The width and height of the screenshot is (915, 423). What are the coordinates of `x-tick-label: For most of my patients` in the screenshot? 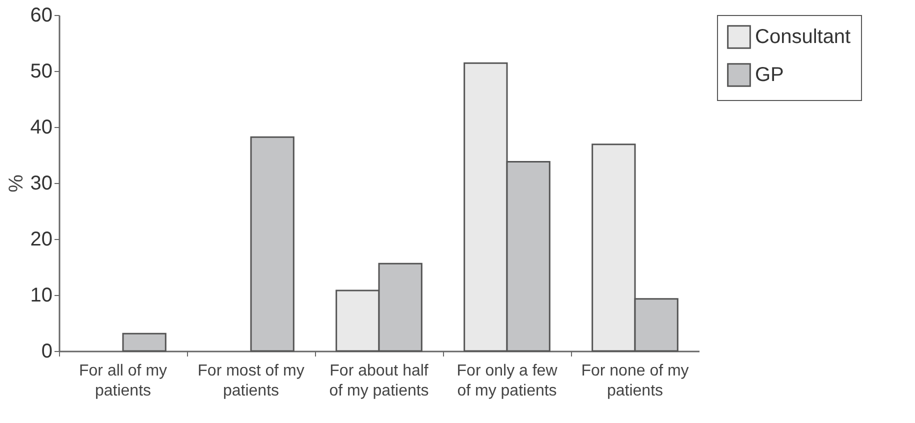 It's located at (251, 381).